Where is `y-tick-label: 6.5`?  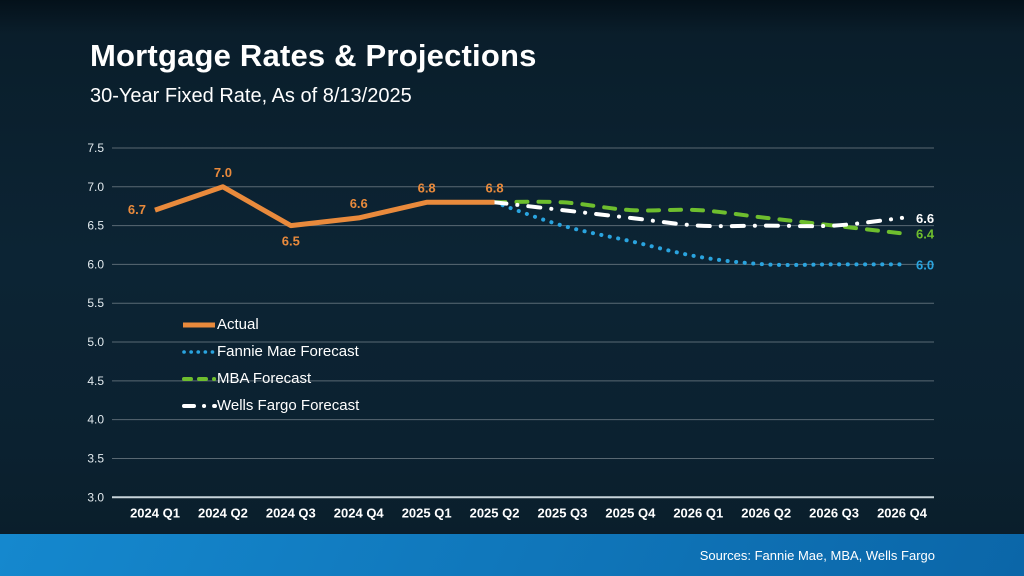
y-tick-label: 6.5 is located at coordinates (95, 226).